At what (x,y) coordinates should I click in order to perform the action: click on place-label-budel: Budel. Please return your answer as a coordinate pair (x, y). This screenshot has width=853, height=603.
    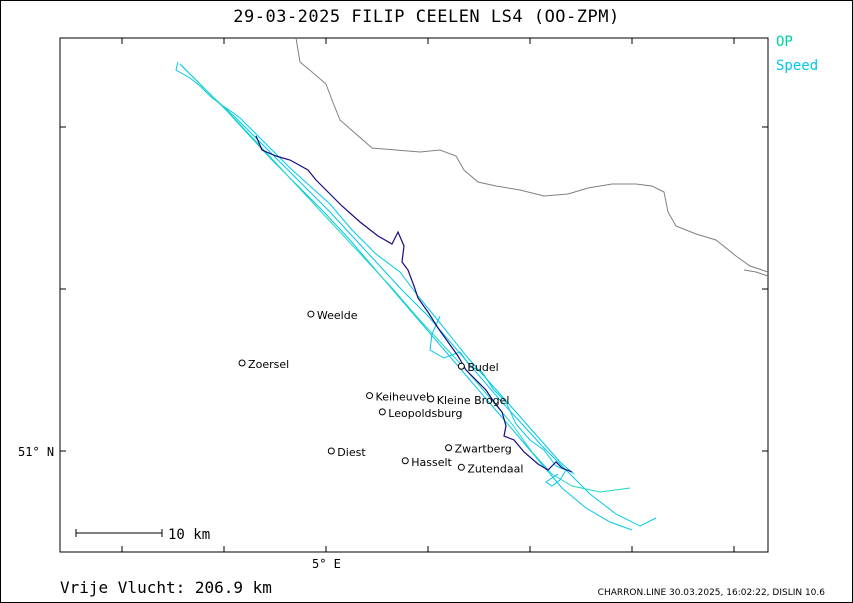
    Looking at the image, I should click on (482, 367).